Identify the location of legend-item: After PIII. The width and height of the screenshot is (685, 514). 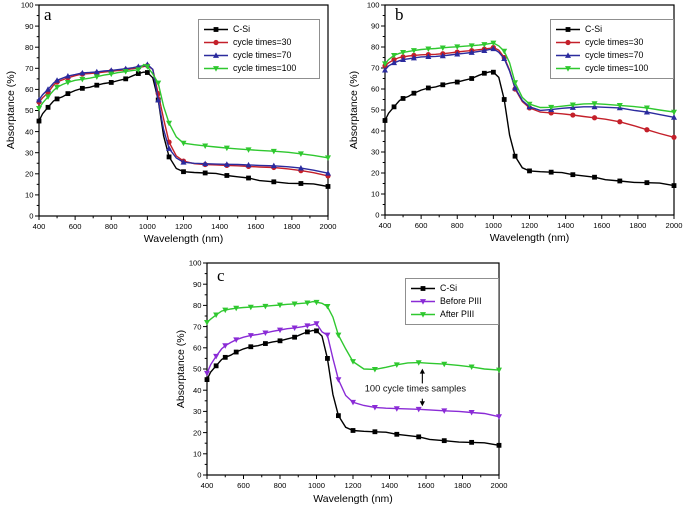
(452, 314).